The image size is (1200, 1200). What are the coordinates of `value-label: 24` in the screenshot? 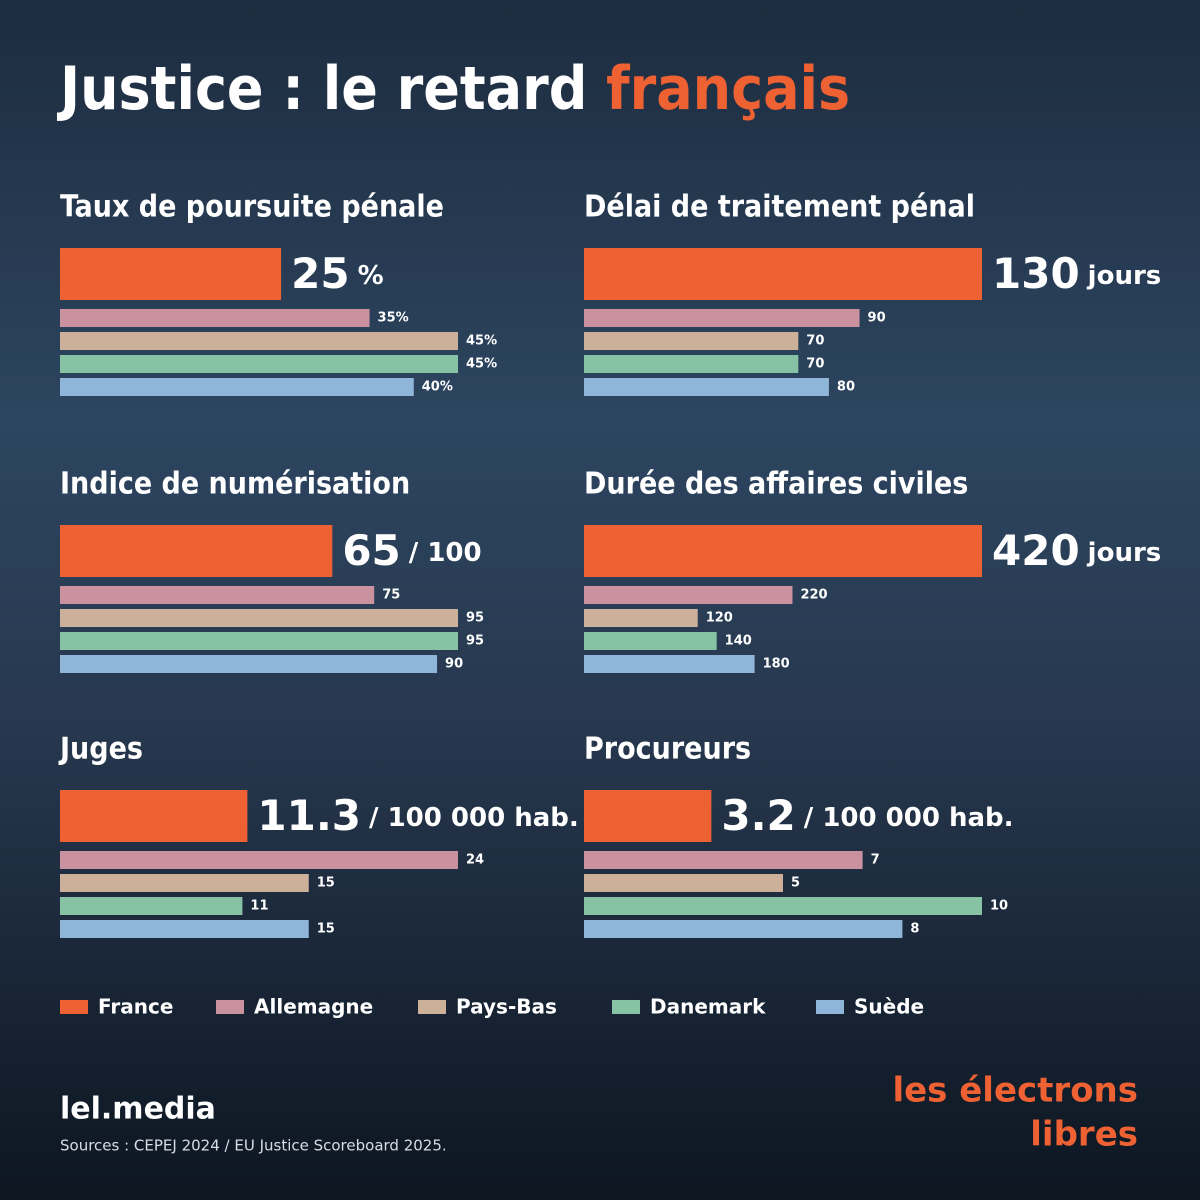 It's located at (475, 860).